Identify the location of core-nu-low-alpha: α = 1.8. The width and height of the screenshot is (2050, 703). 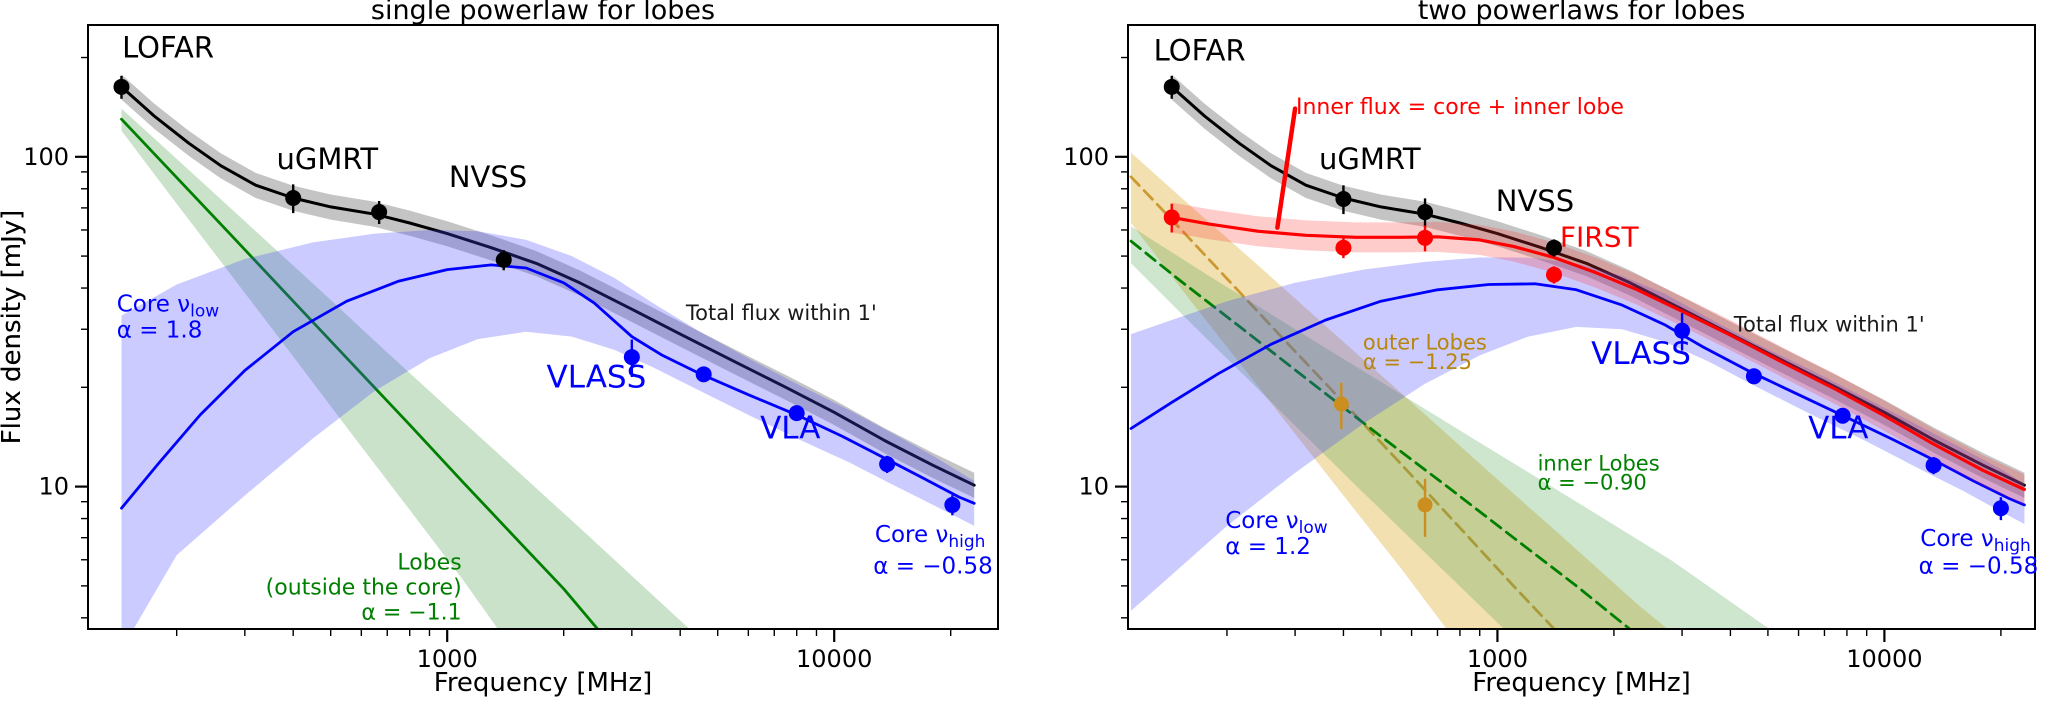
(160, 331).